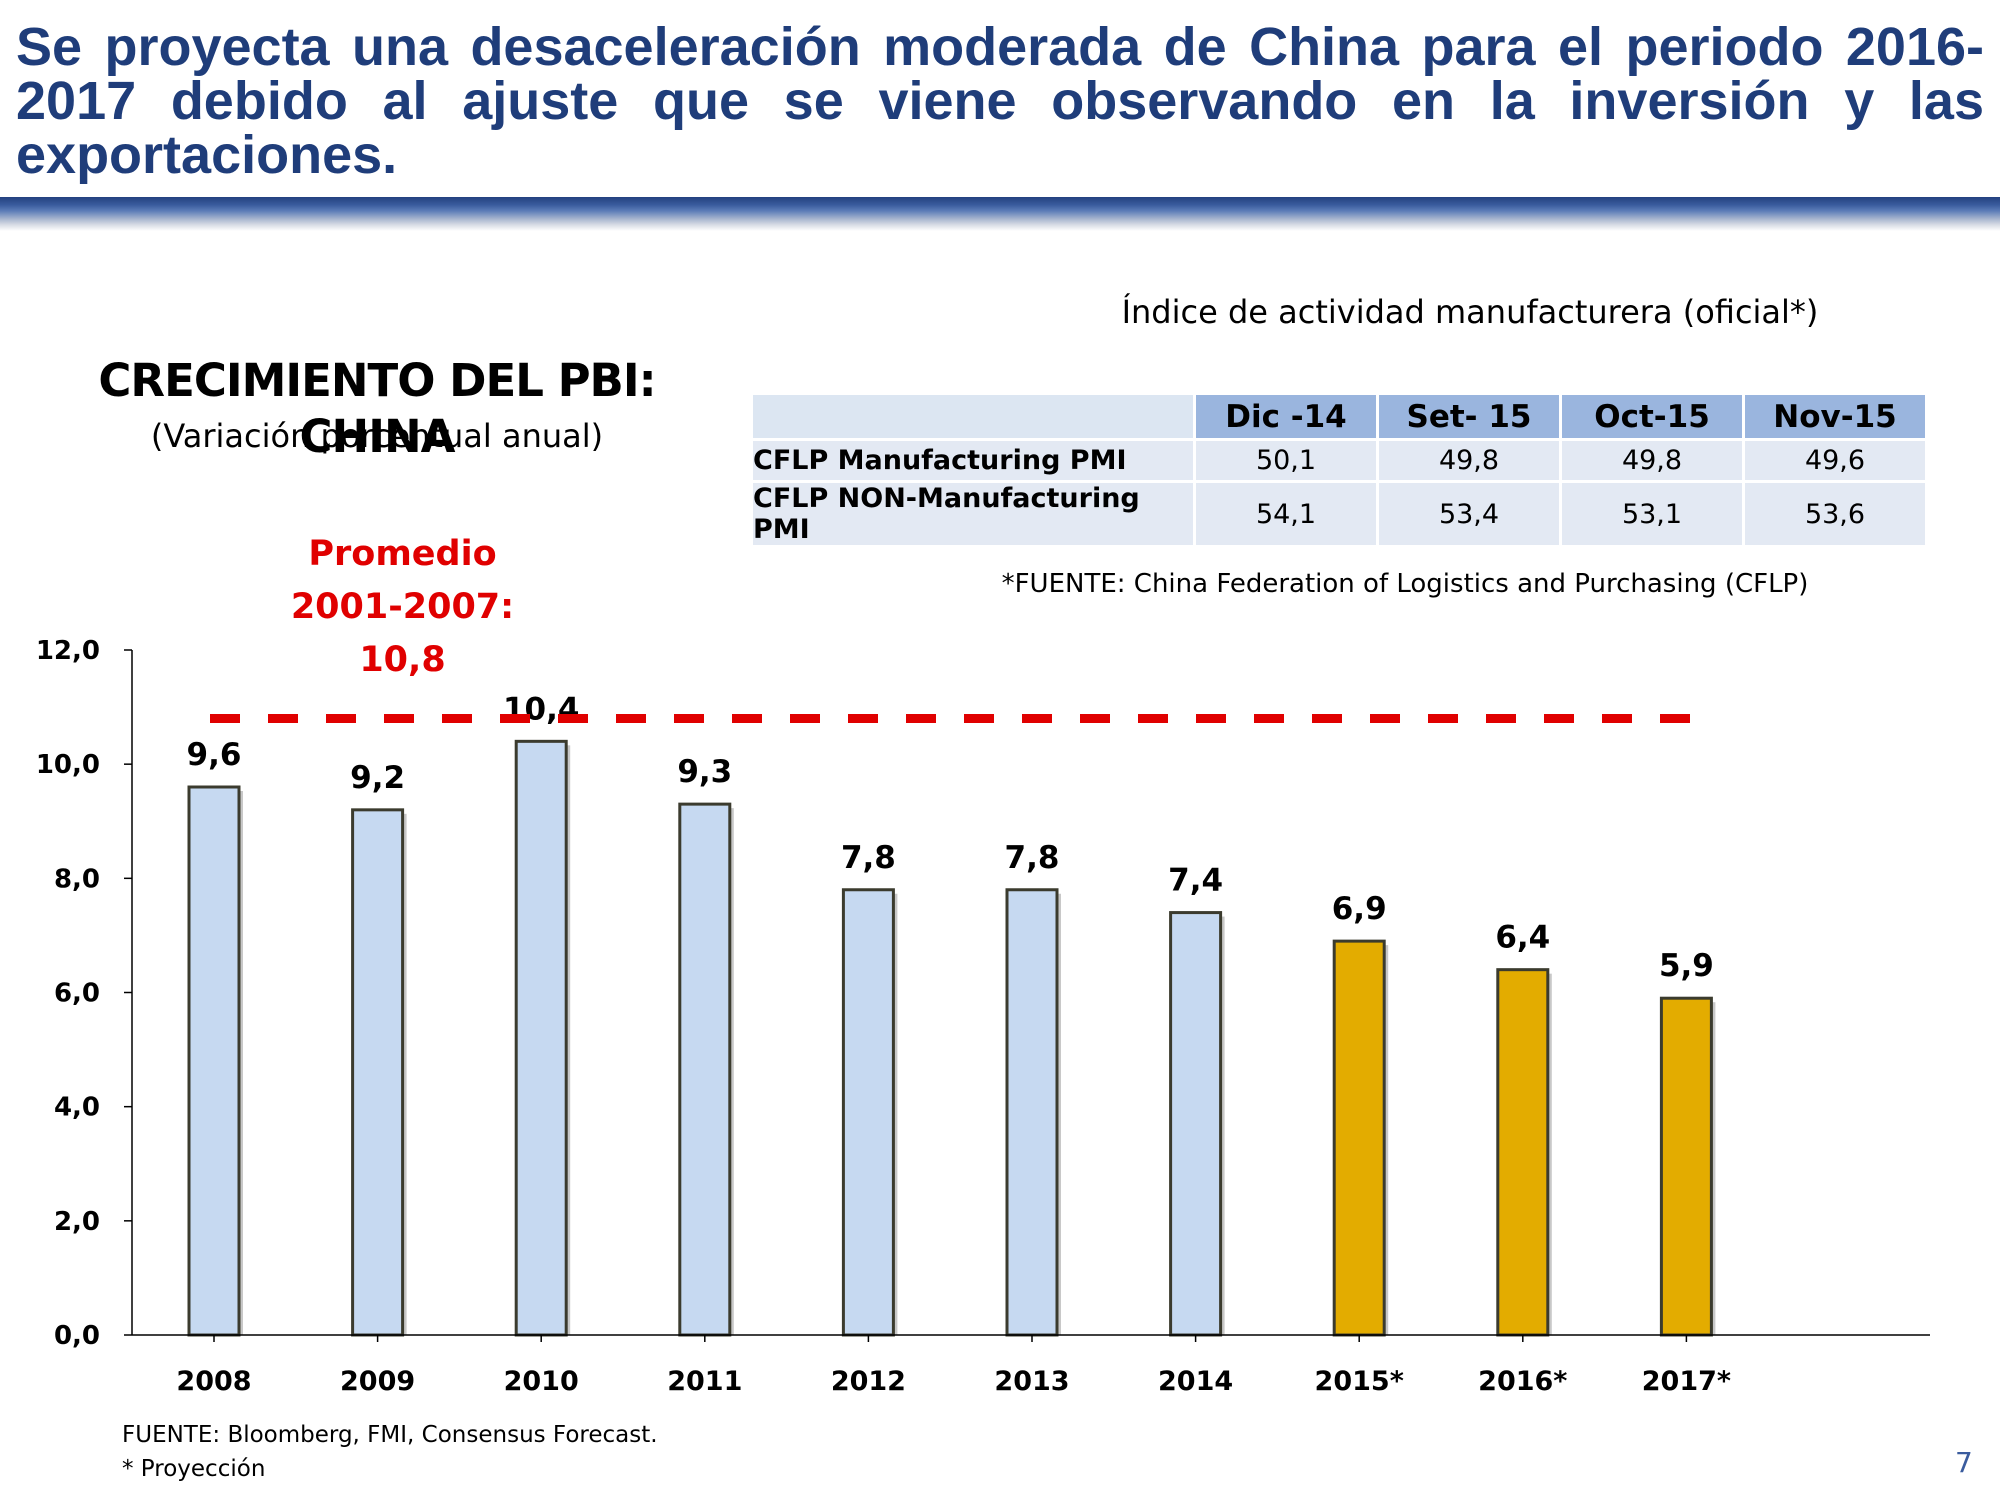 This screenshot has height=1500, width=2000. I want to click on pmi-cell: 53,1, so click(1652, 514).